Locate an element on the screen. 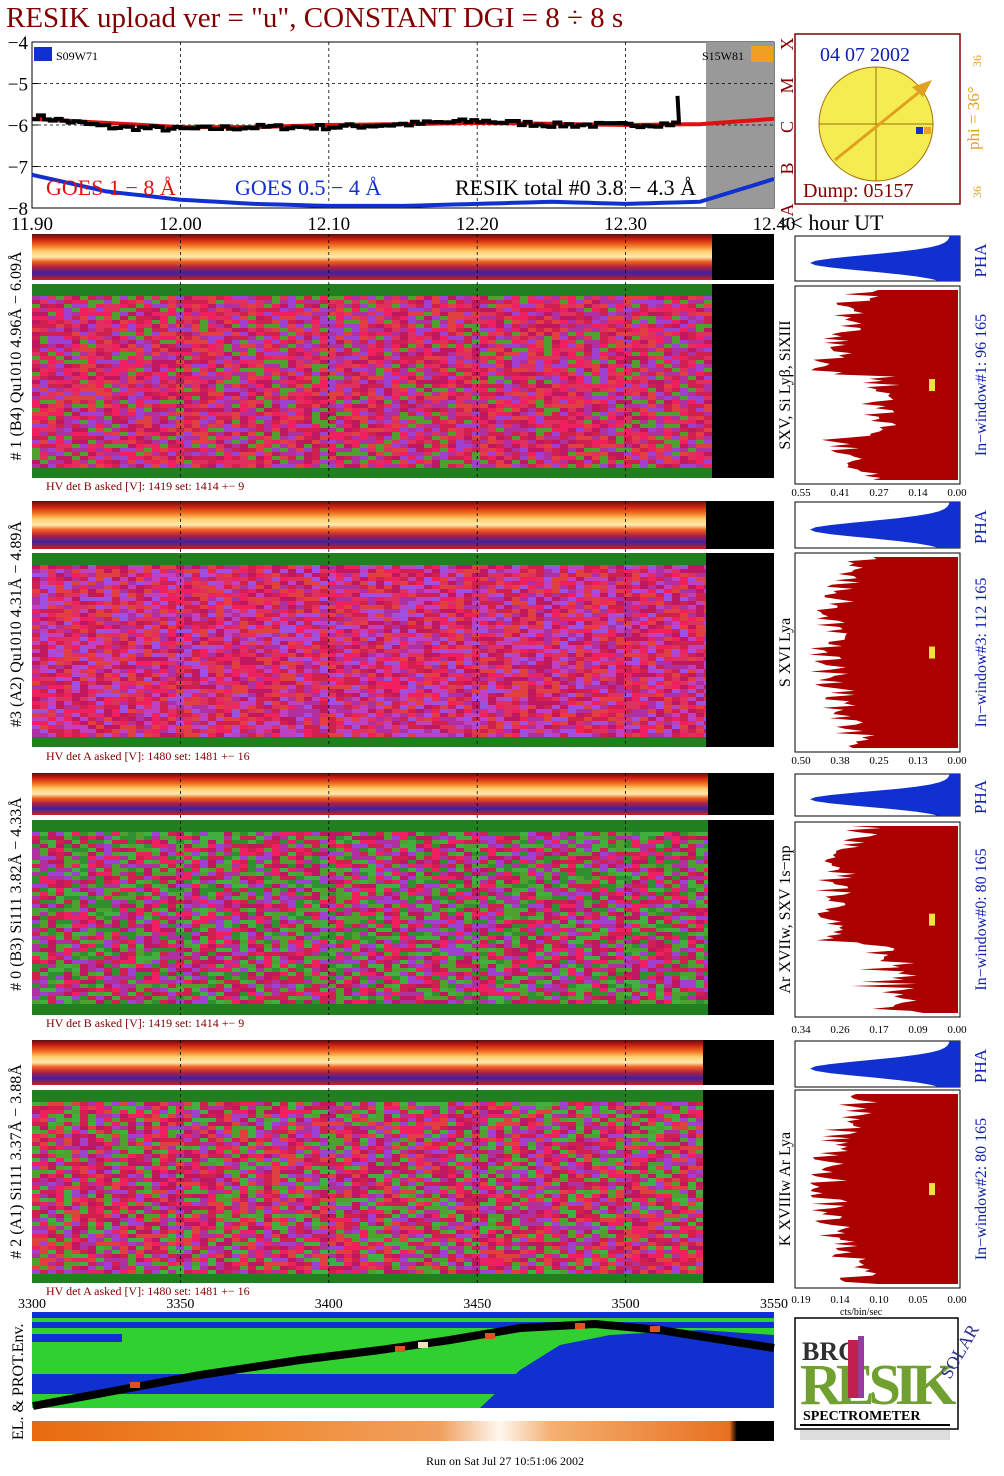  orbit-axis-label: 3450 is located at coordinates (477, 1304).